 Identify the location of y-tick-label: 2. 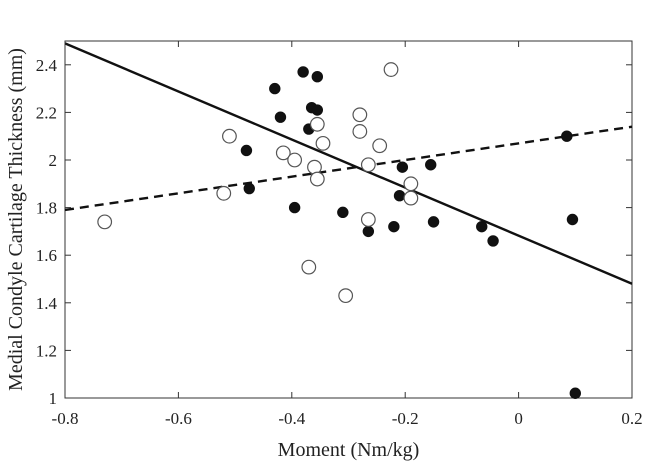
(53, 160).